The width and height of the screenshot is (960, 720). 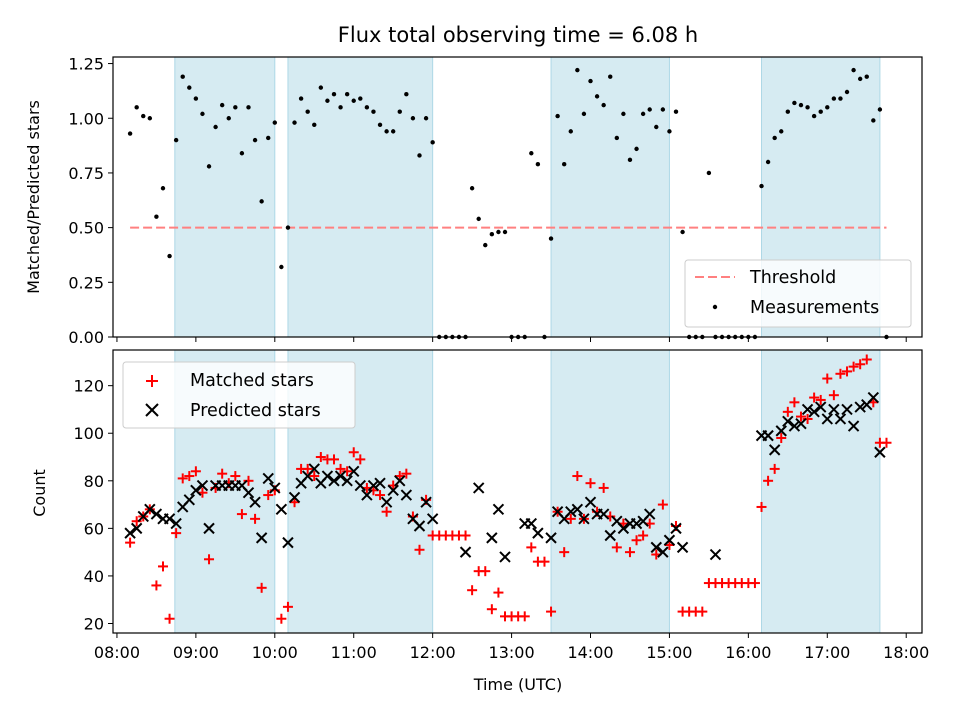 I want to click on bottom-panel-y-ticks: 20 40 60 80 100 120, so click(x=93, y=505).